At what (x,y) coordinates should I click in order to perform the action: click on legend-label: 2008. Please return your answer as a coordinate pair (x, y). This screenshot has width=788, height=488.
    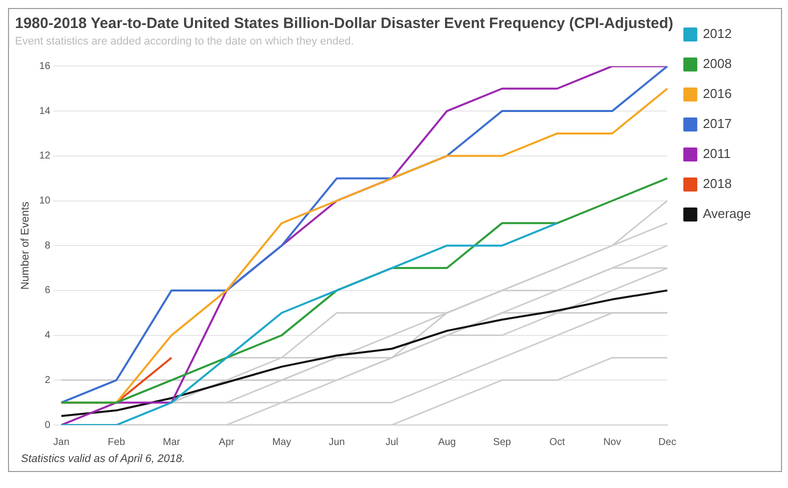
    Looking at the image, I should click on (717, 64).